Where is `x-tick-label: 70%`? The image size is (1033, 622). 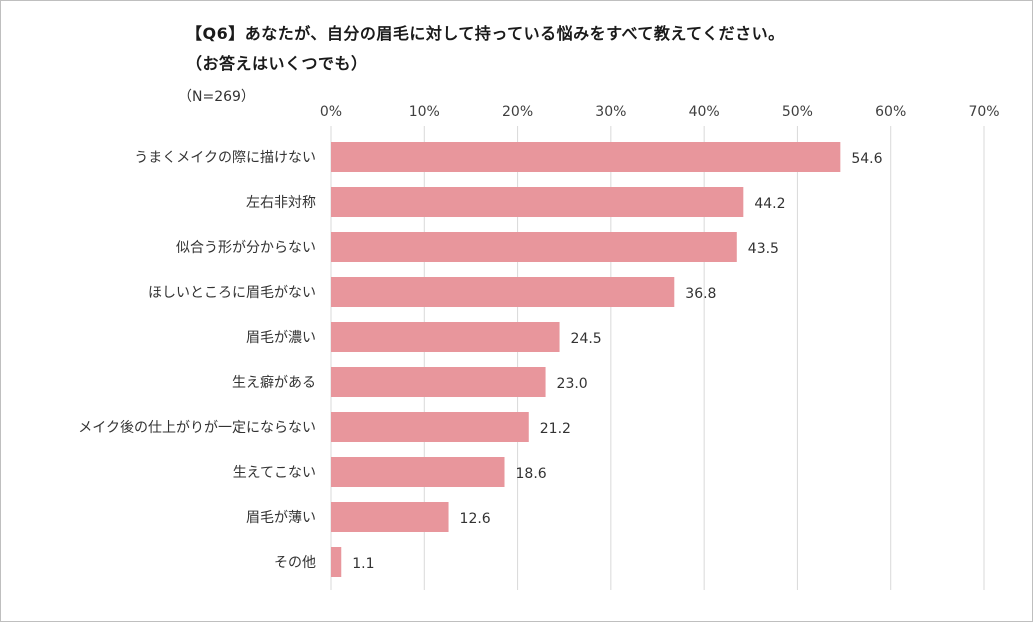 x-tick-label: 70% is located at coordinates (983, 112).